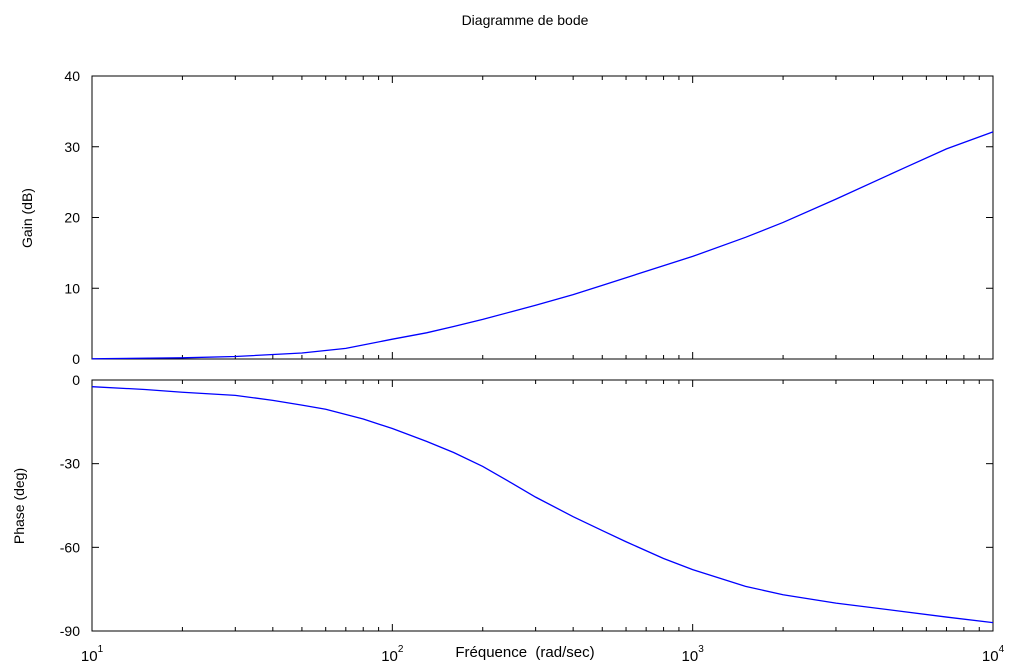 The width and height of the screenshot is (1011, 668). I want to click on x-tick-label: 10¹, so click(92, 654).